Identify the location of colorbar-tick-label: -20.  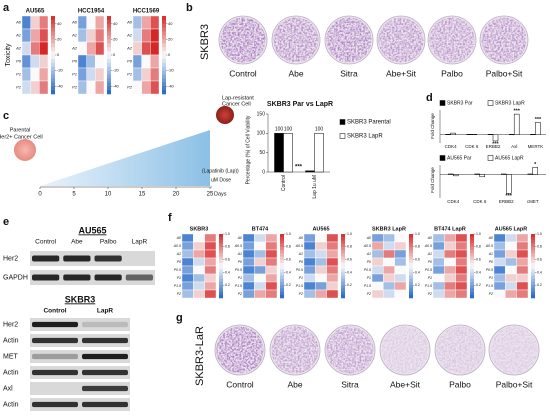
(60, 70).